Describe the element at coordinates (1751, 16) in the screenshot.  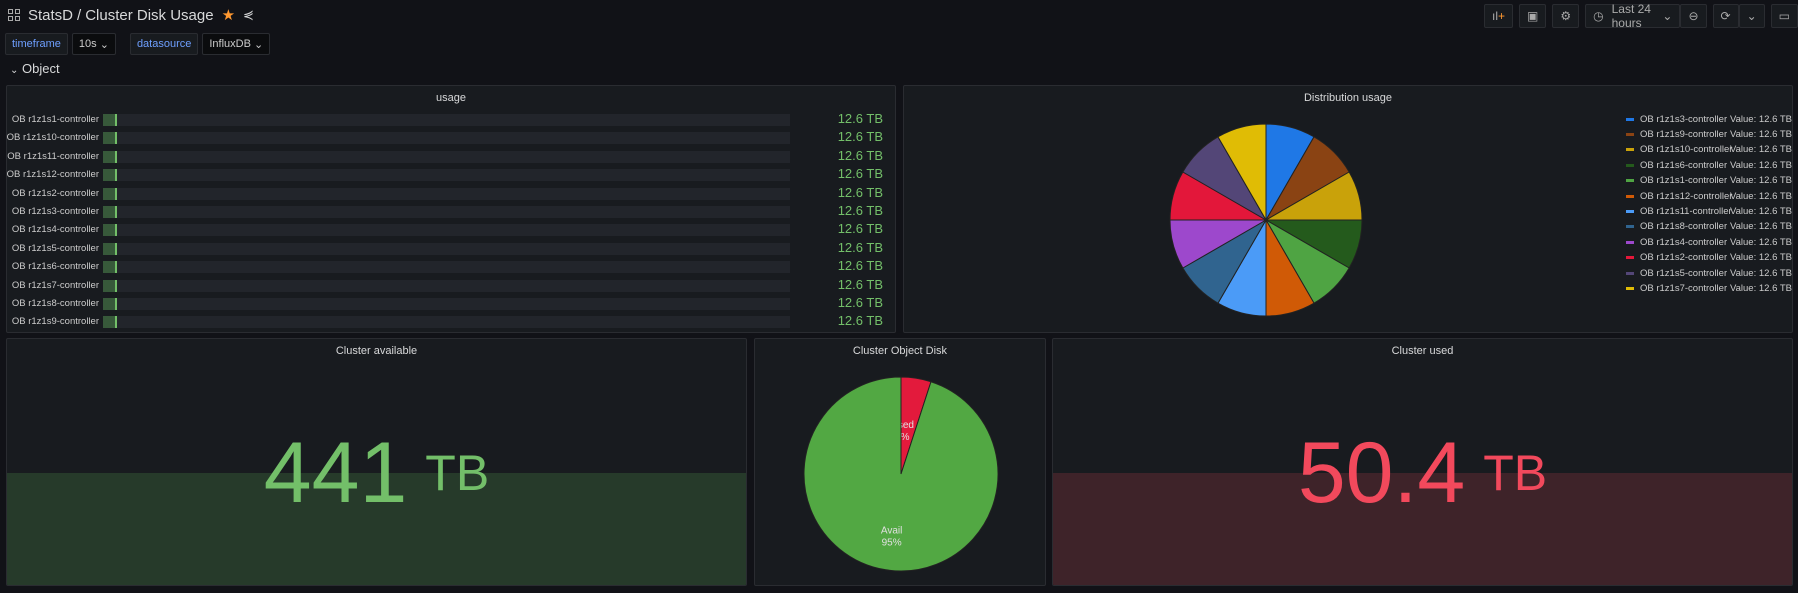
I see `refresh-interval-dropdown: ⌄` at that location.